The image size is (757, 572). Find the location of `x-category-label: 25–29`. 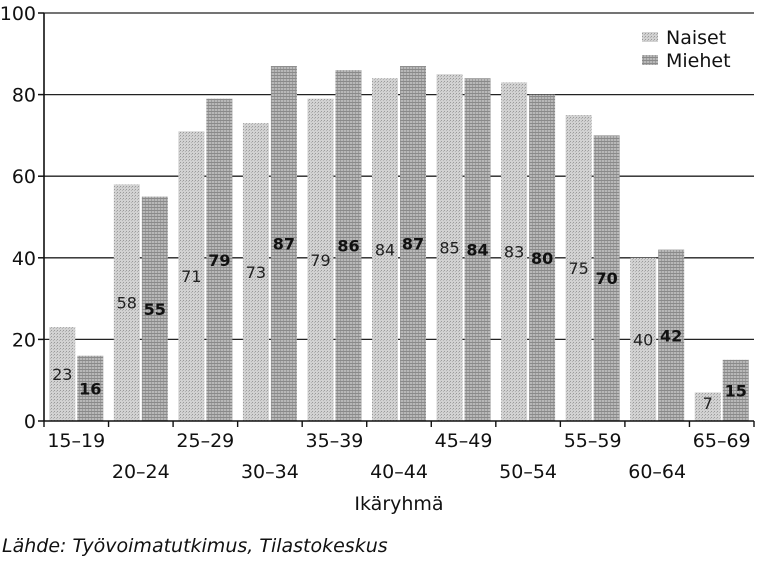

x-category-label: 25–29 is located at coordinates (205, 441).